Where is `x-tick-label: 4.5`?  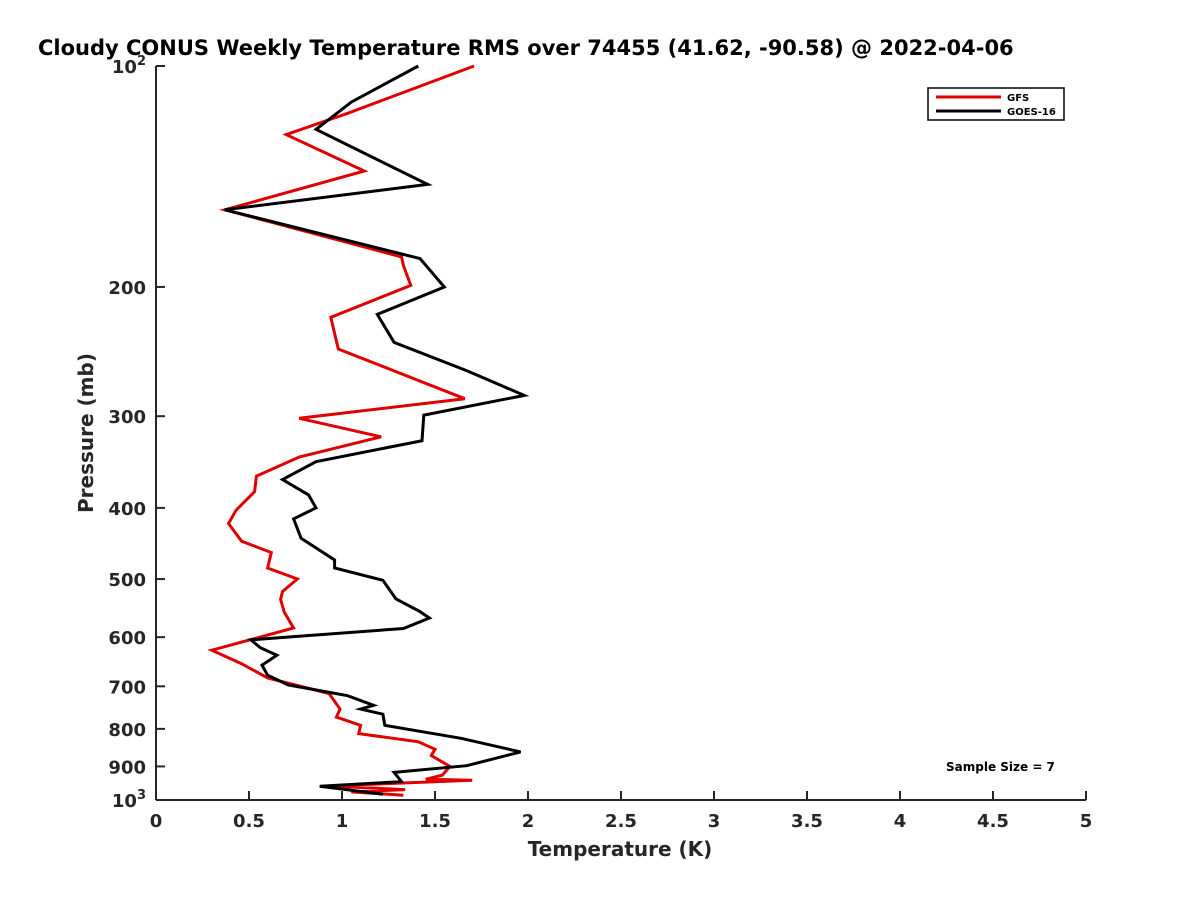 x-tick-label: 4.5 is located at coordinates (993, 821).